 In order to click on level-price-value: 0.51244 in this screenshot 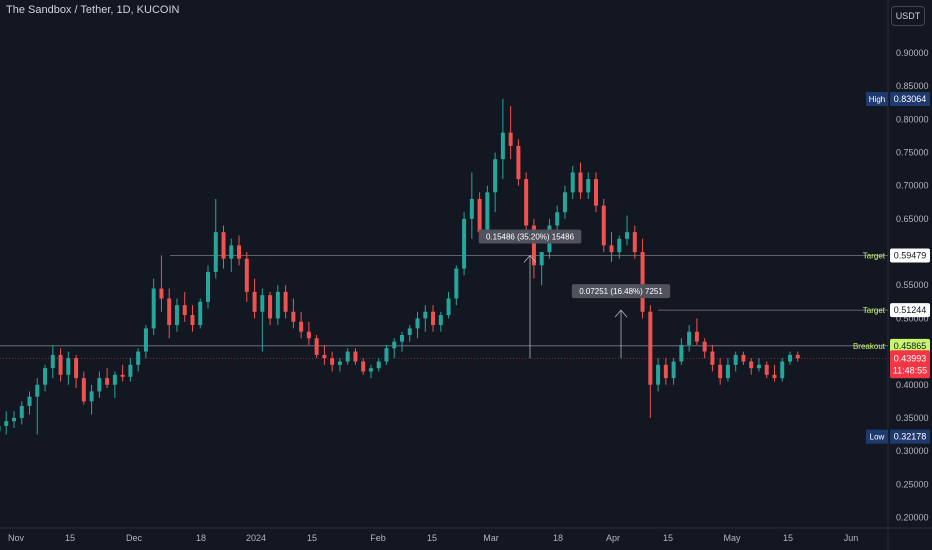, I will do `click(910, 310)`.